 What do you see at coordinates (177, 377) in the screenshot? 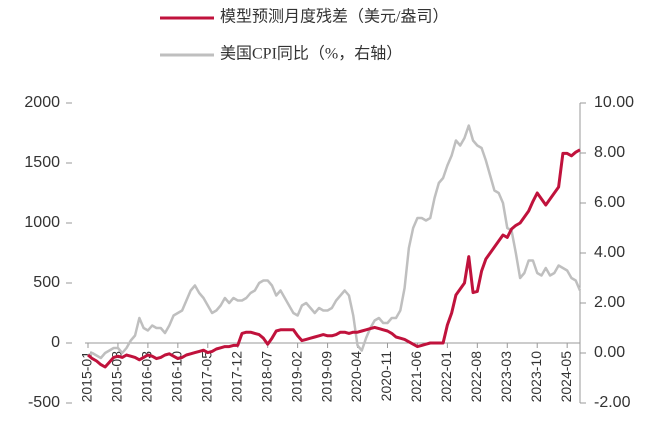
I see `x-tick-label: 2016-10` at bounding box center [177, 377].